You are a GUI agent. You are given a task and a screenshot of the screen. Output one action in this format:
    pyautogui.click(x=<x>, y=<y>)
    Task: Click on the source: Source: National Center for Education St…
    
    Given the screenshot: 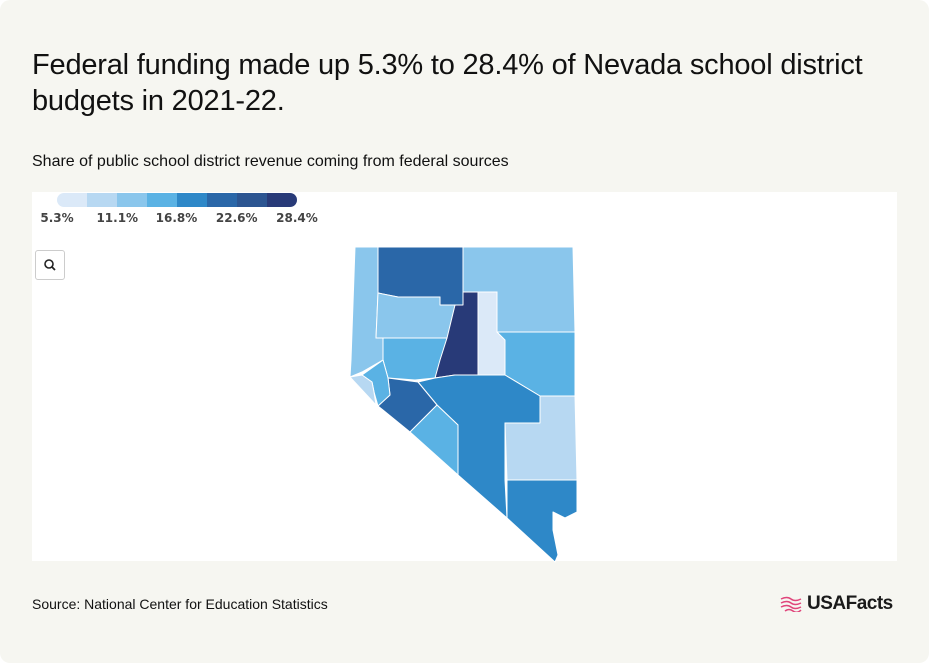 What is the action you would take?
    pyautogui.click(x=180, y=604)
    